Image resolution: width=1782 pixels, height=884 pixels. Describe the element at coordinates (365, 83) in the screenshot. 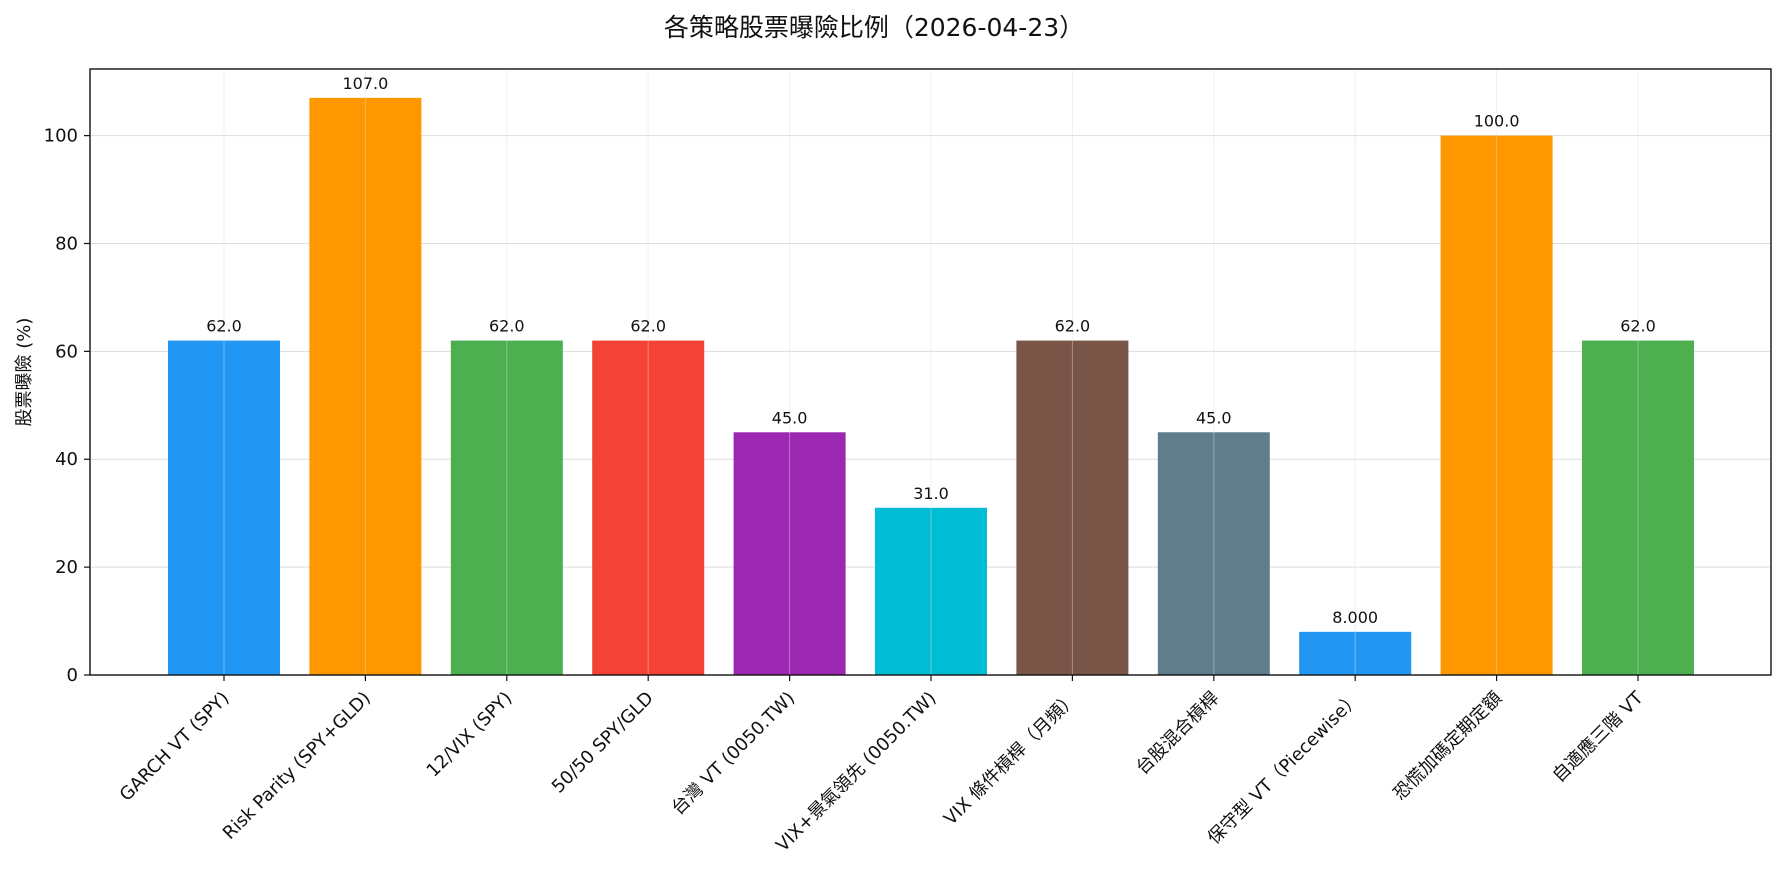

I see `bar-value-label: 107.0` at that location.